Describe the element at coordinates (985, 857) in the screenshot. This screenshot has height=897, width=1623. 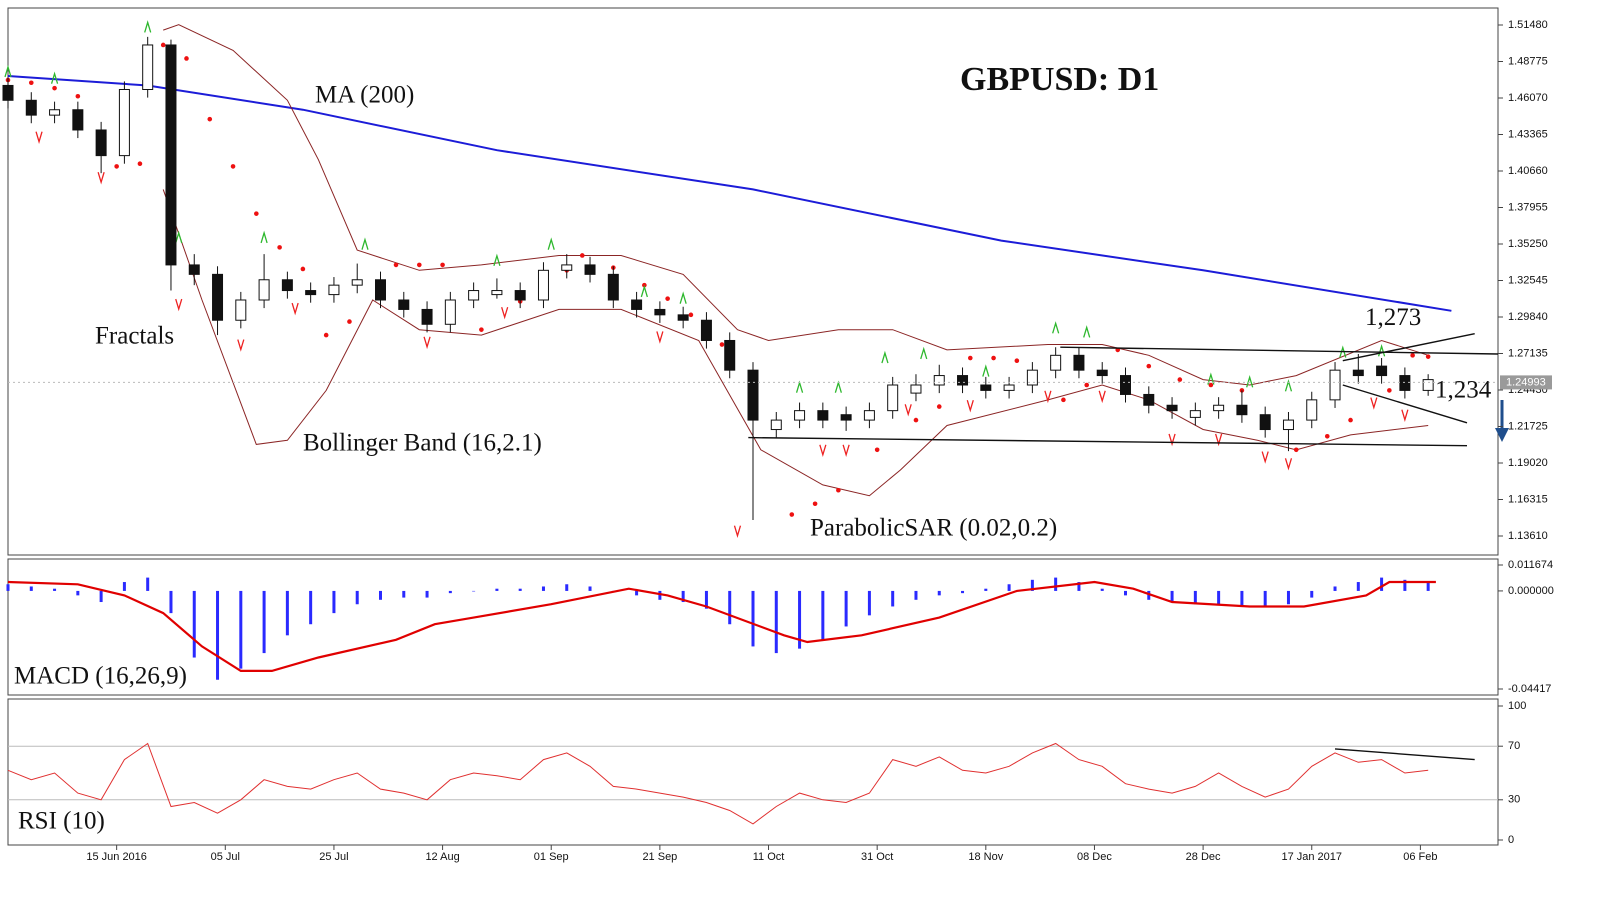
I see `x-tick-label: 18 Nov` at that location.